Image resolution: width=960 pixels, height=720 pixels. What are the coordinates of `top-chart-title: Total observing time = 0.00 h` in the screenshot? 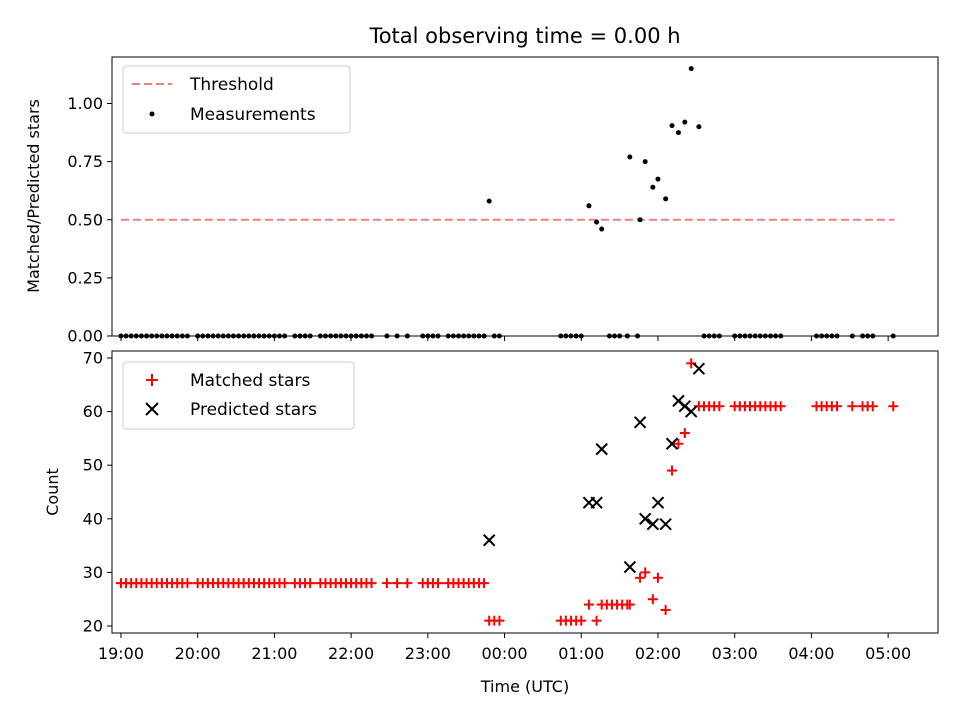 It's located at (524, 36).